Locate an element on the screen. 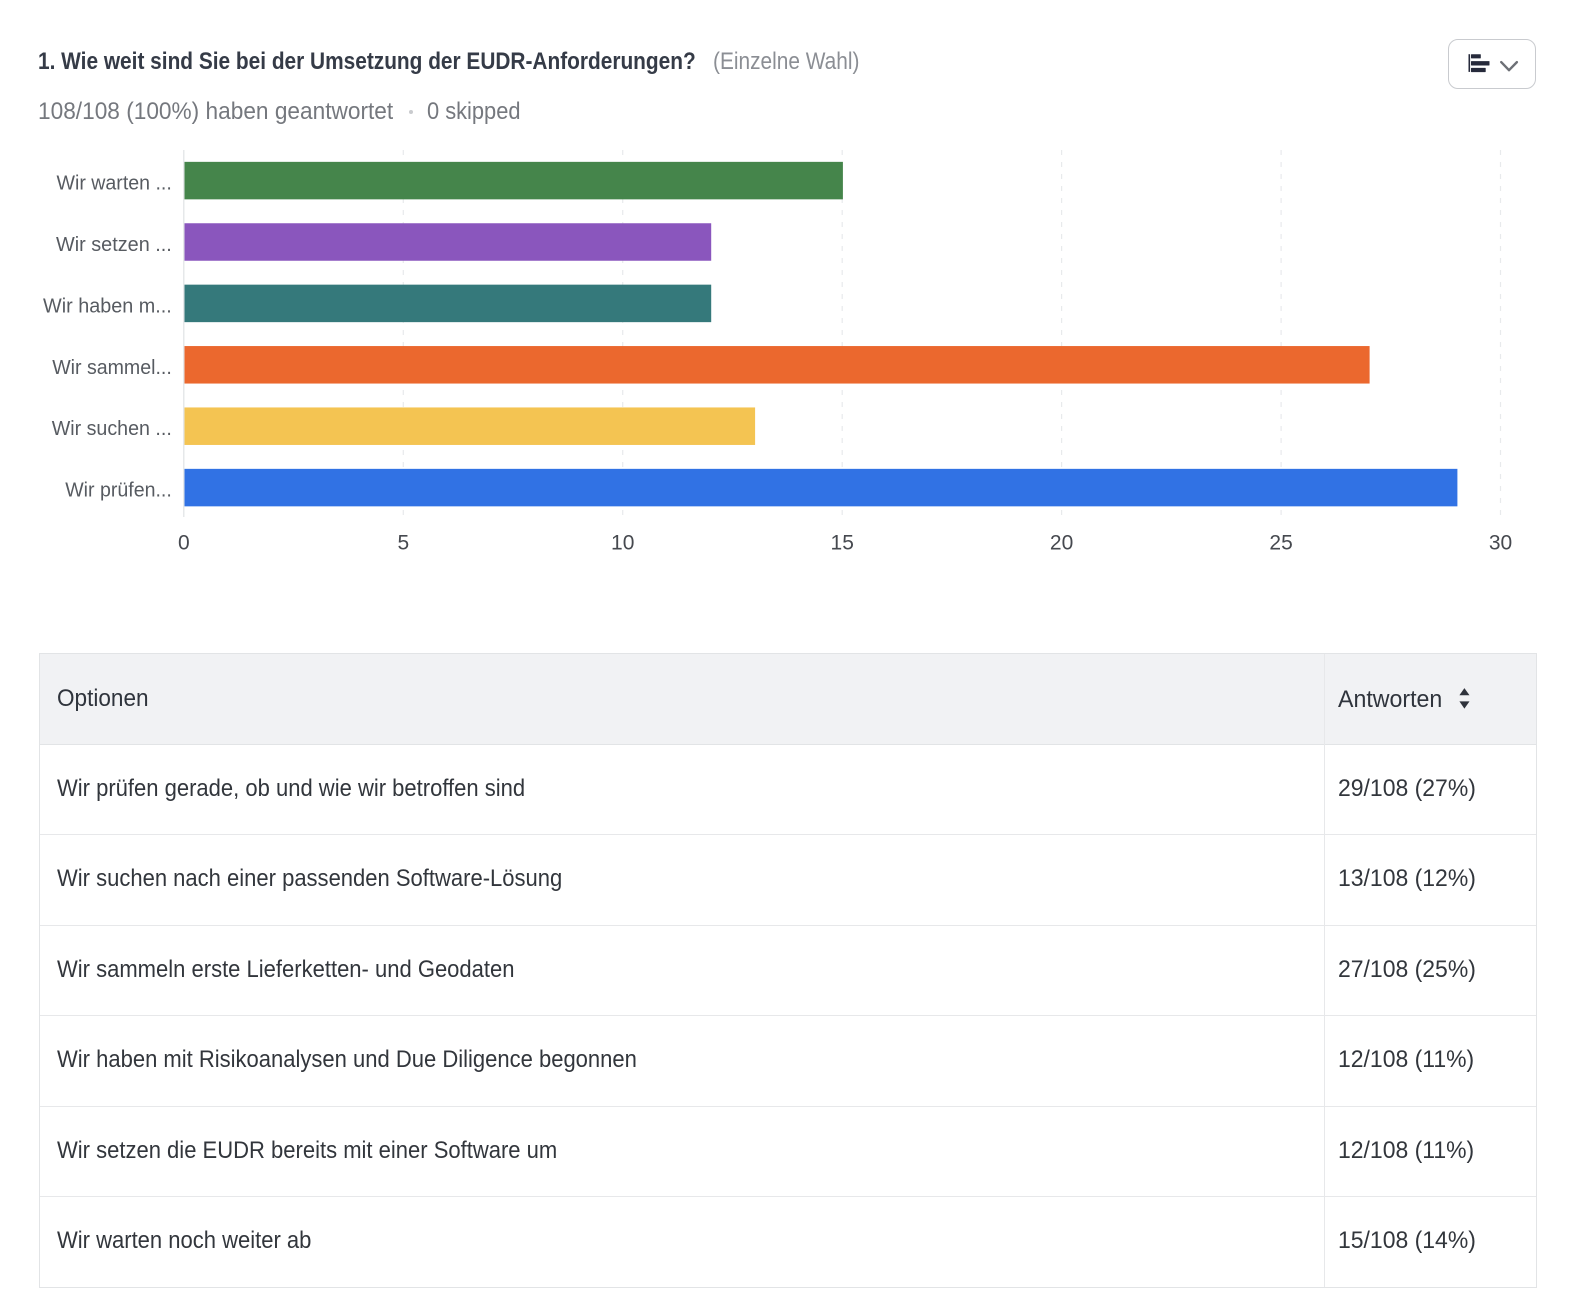  svg-text: 25 is located at coordinates (1280, 543).